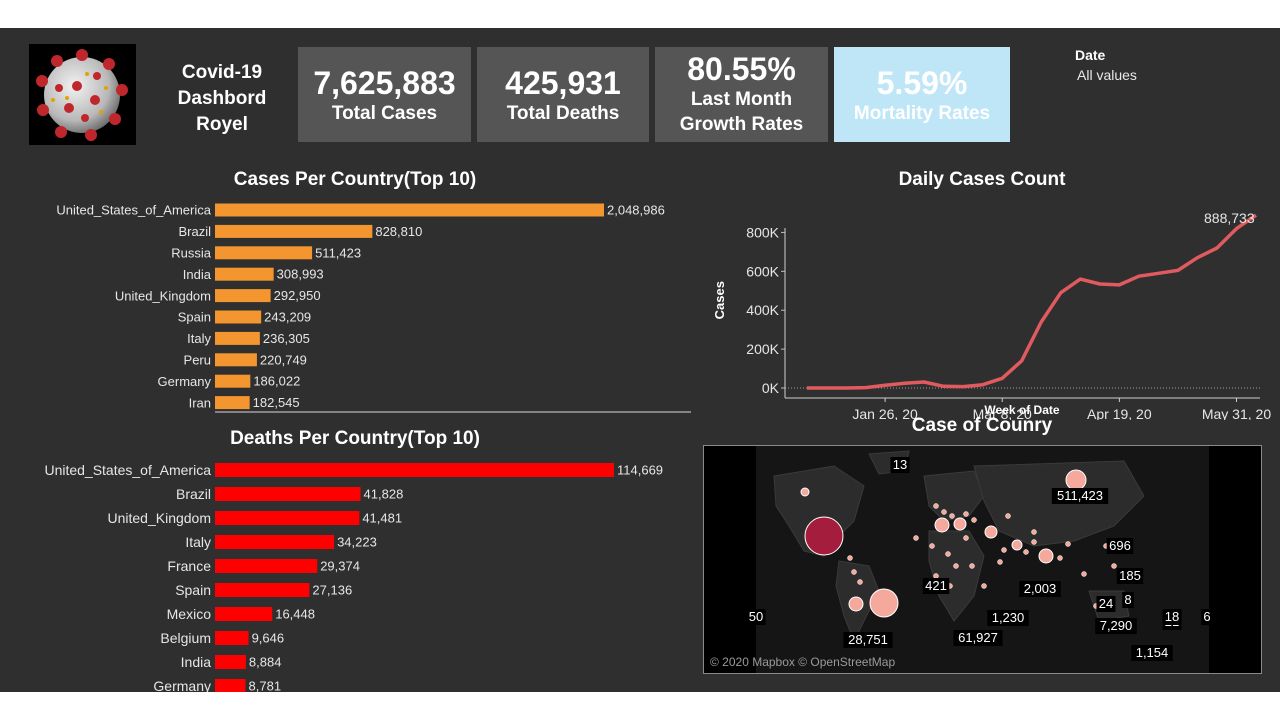  I want to click on value-label: 182,545, so click(276, 402).